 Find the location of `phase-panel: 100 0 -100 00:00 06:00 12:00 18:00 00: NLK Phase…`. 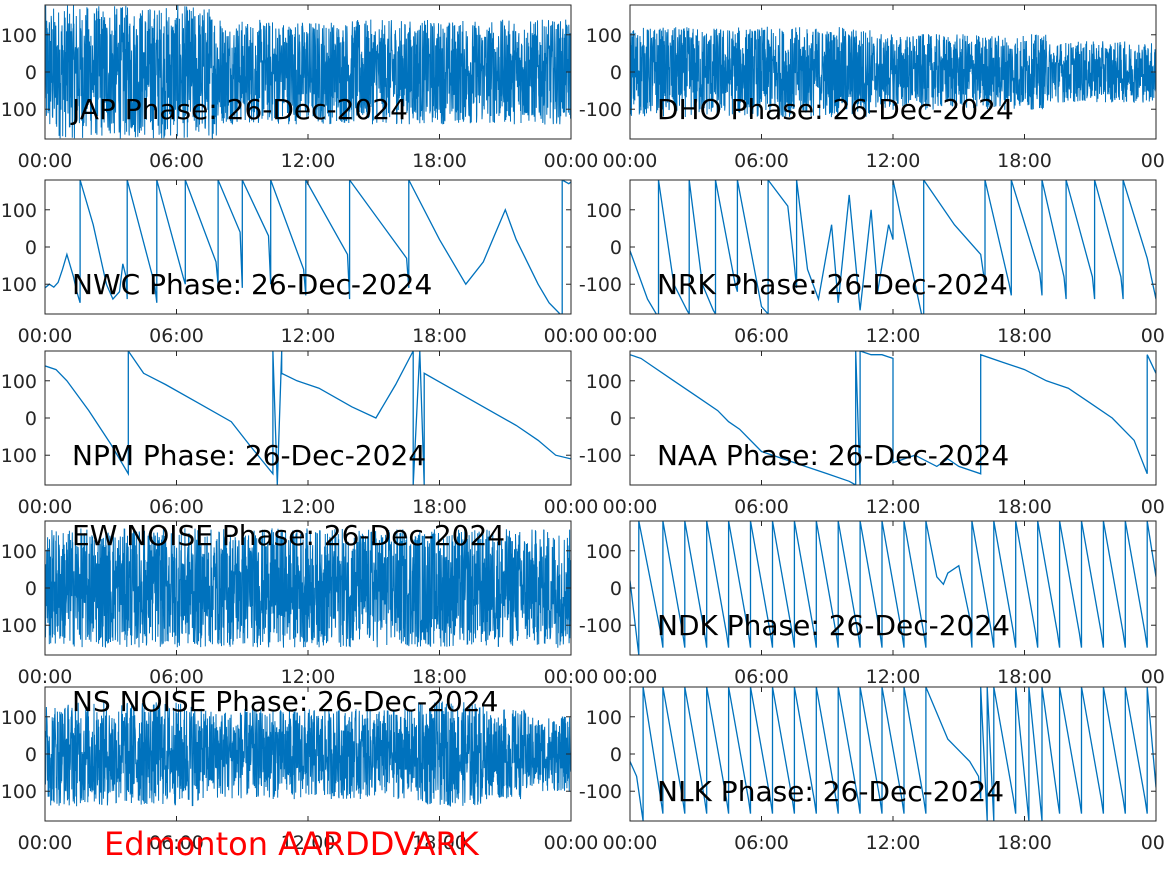

phase-panel: 100 0 -100 00:00 06:00 12:00 18:00 00: NLK Phase… is located at coordinates (873, 770).